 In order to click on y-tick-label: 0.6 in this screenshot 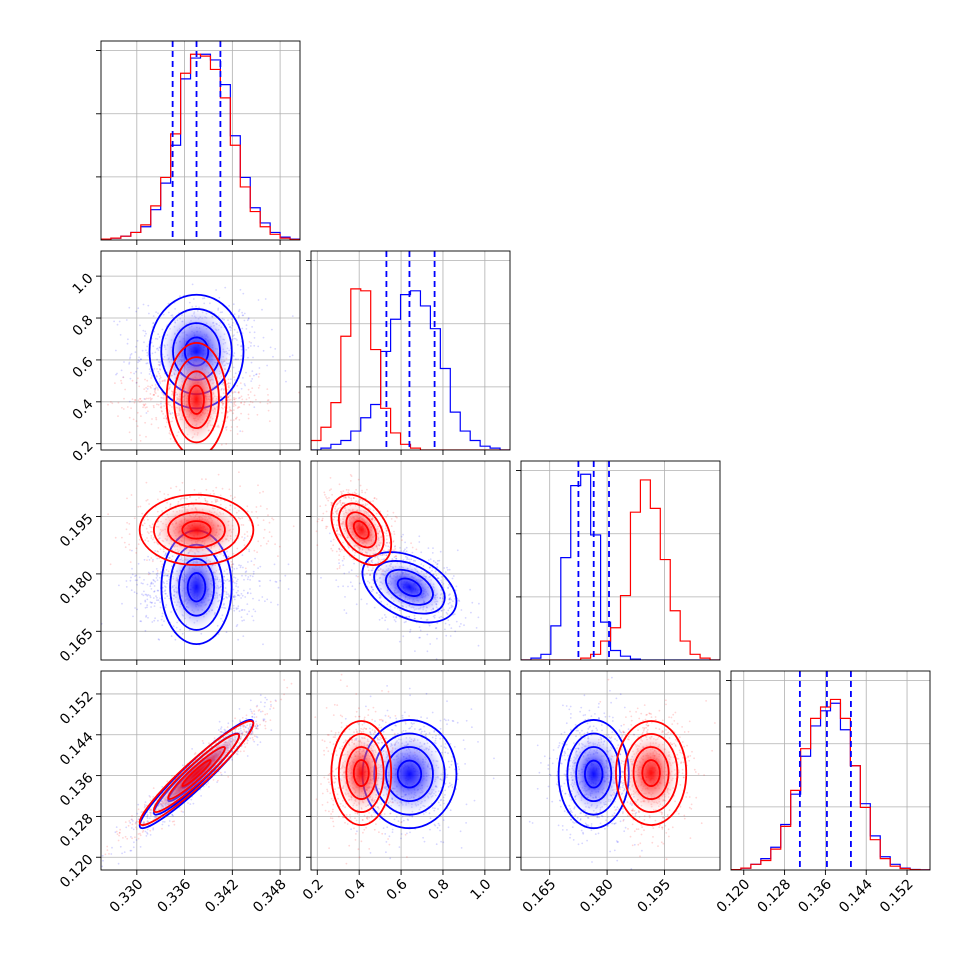, I will do `click(83, 367)`.